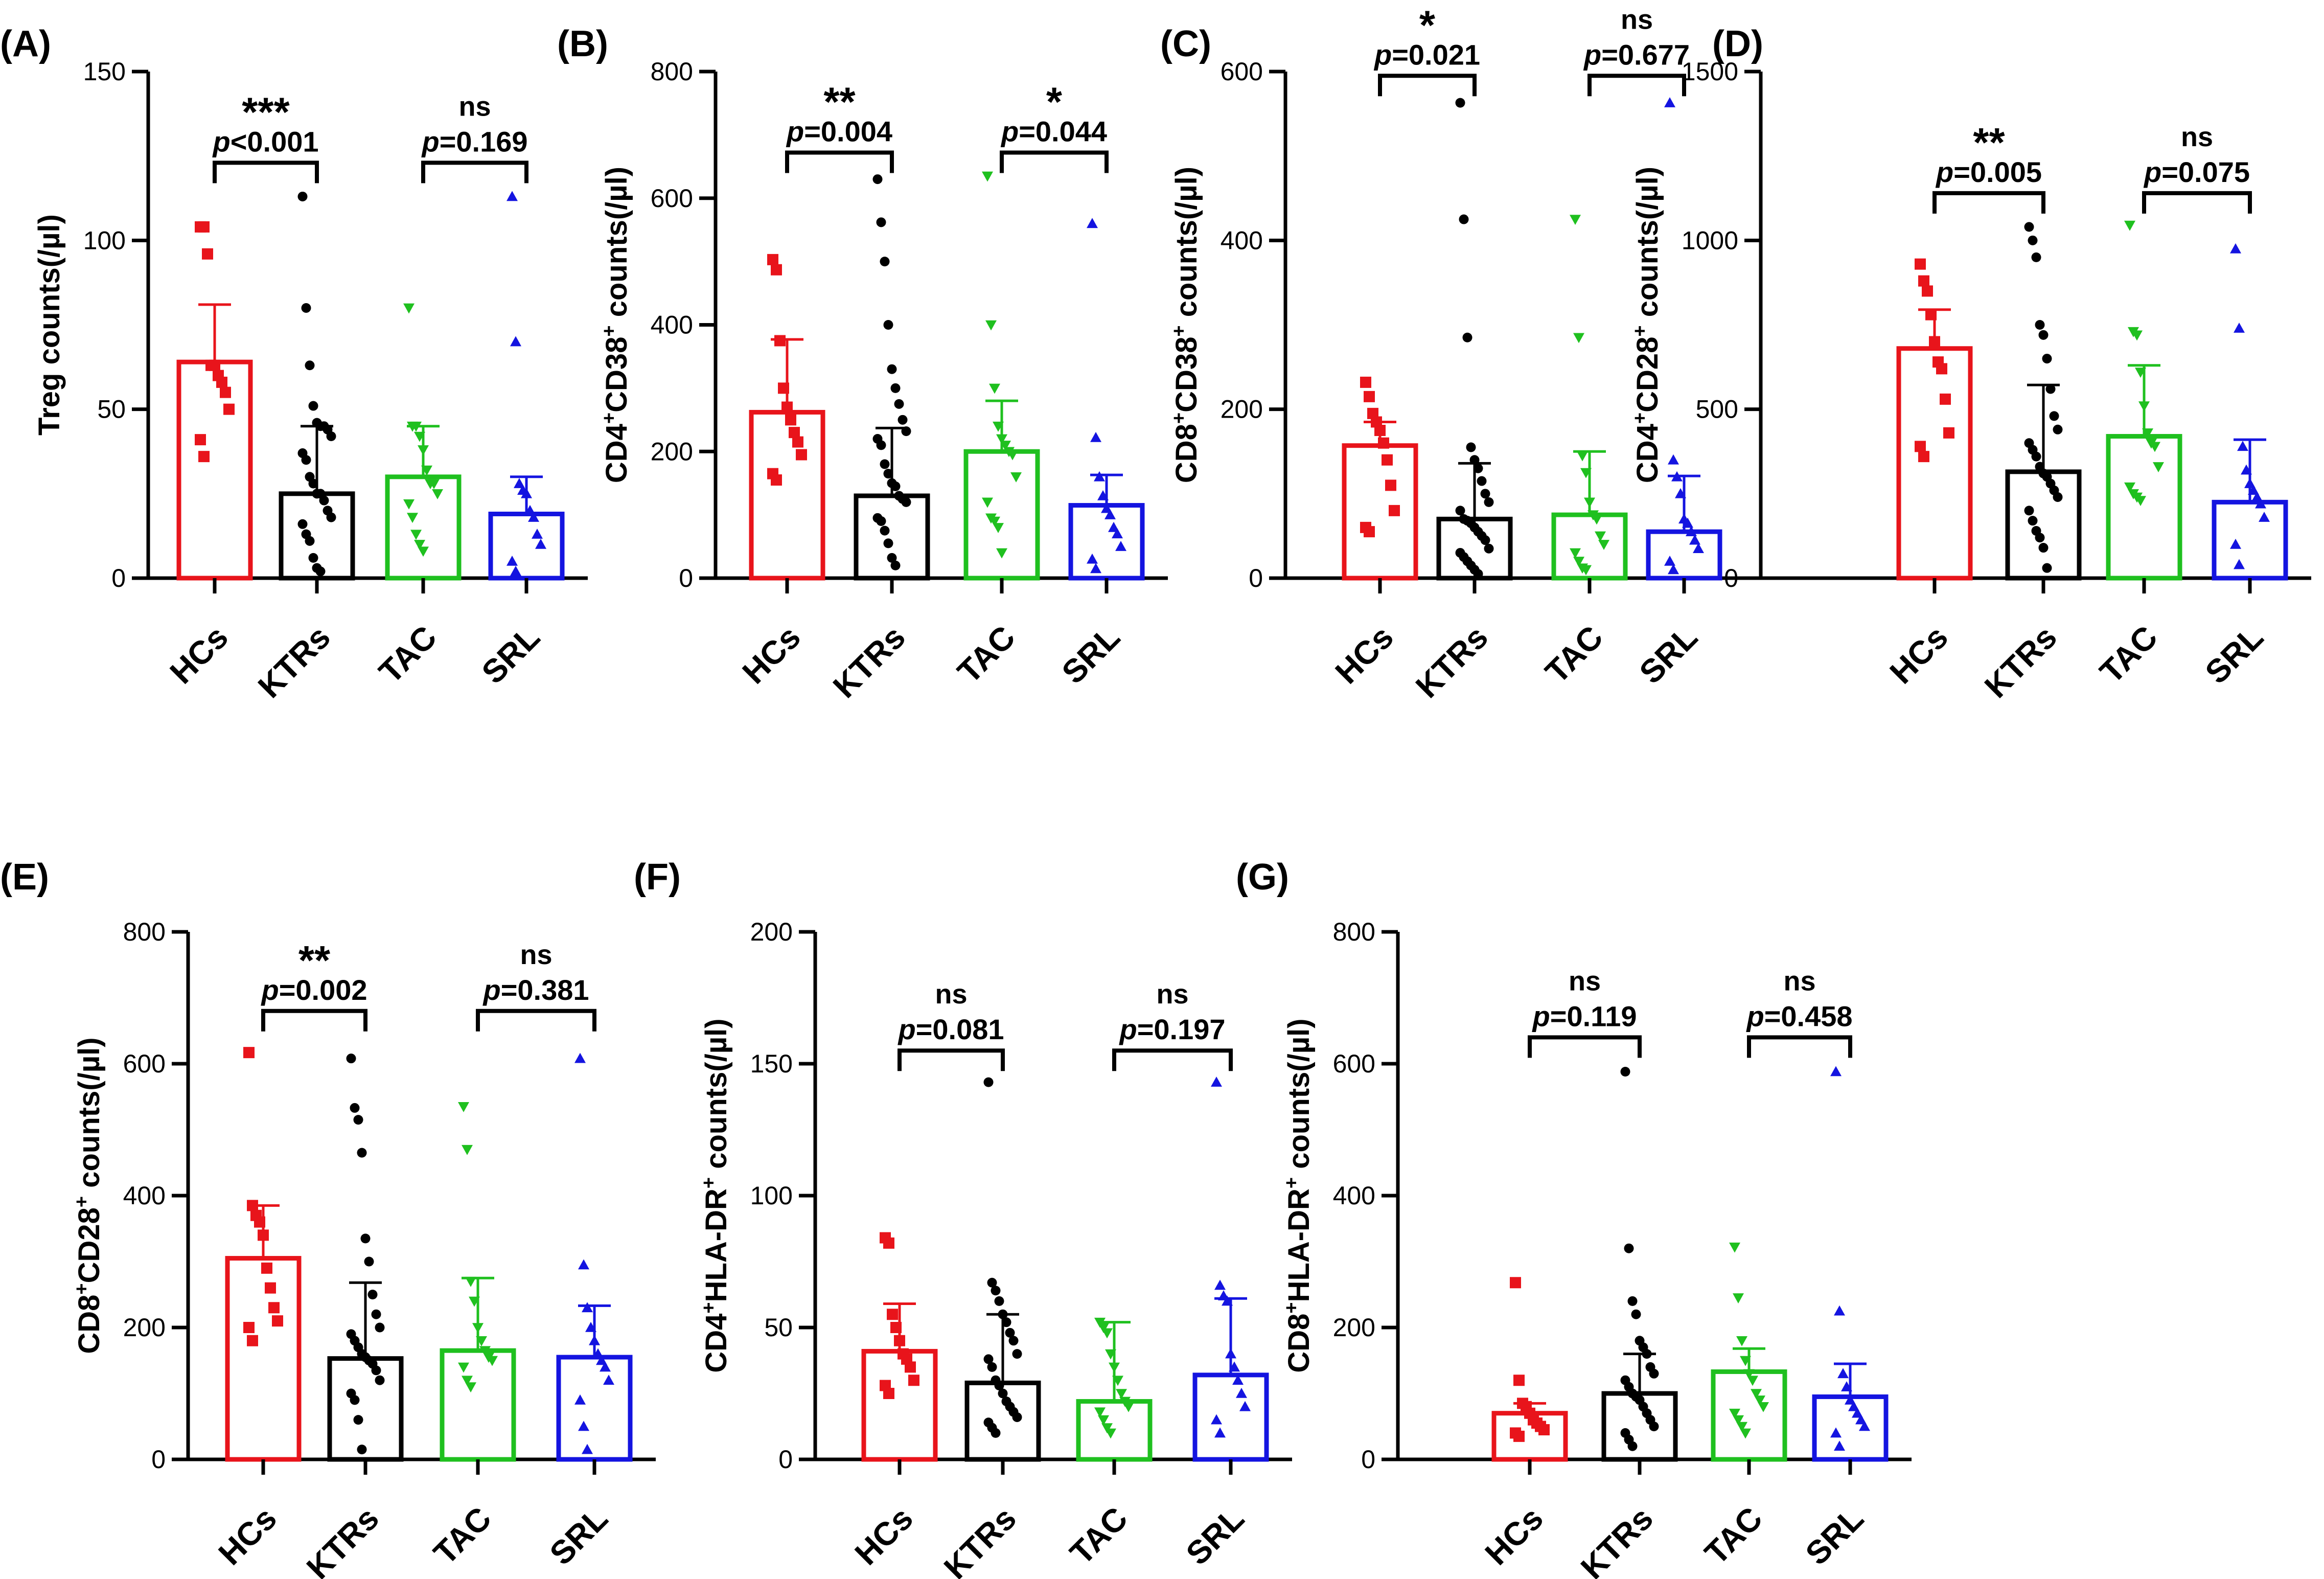 The width and height of the screenshot is (2324, 1579). What do you see at coordinates (144, 1063) in the screenshot?
I see `y-tick-label: 600` at bounding box center [144, 1063].